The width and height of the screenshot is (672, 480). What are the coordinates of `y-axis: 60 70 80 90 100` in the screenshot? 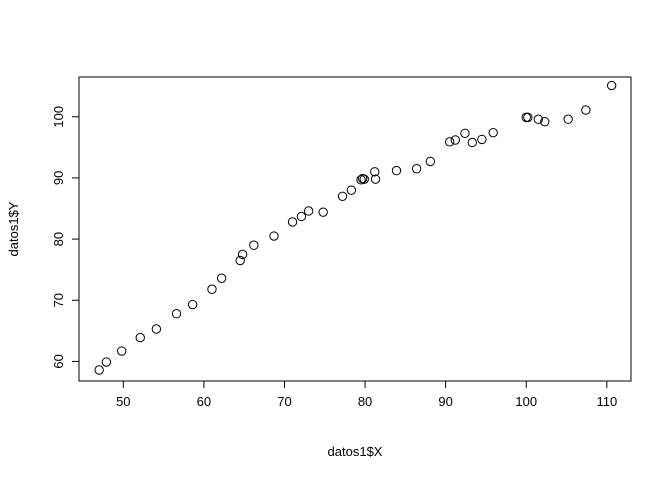 It's located at (65, 237).